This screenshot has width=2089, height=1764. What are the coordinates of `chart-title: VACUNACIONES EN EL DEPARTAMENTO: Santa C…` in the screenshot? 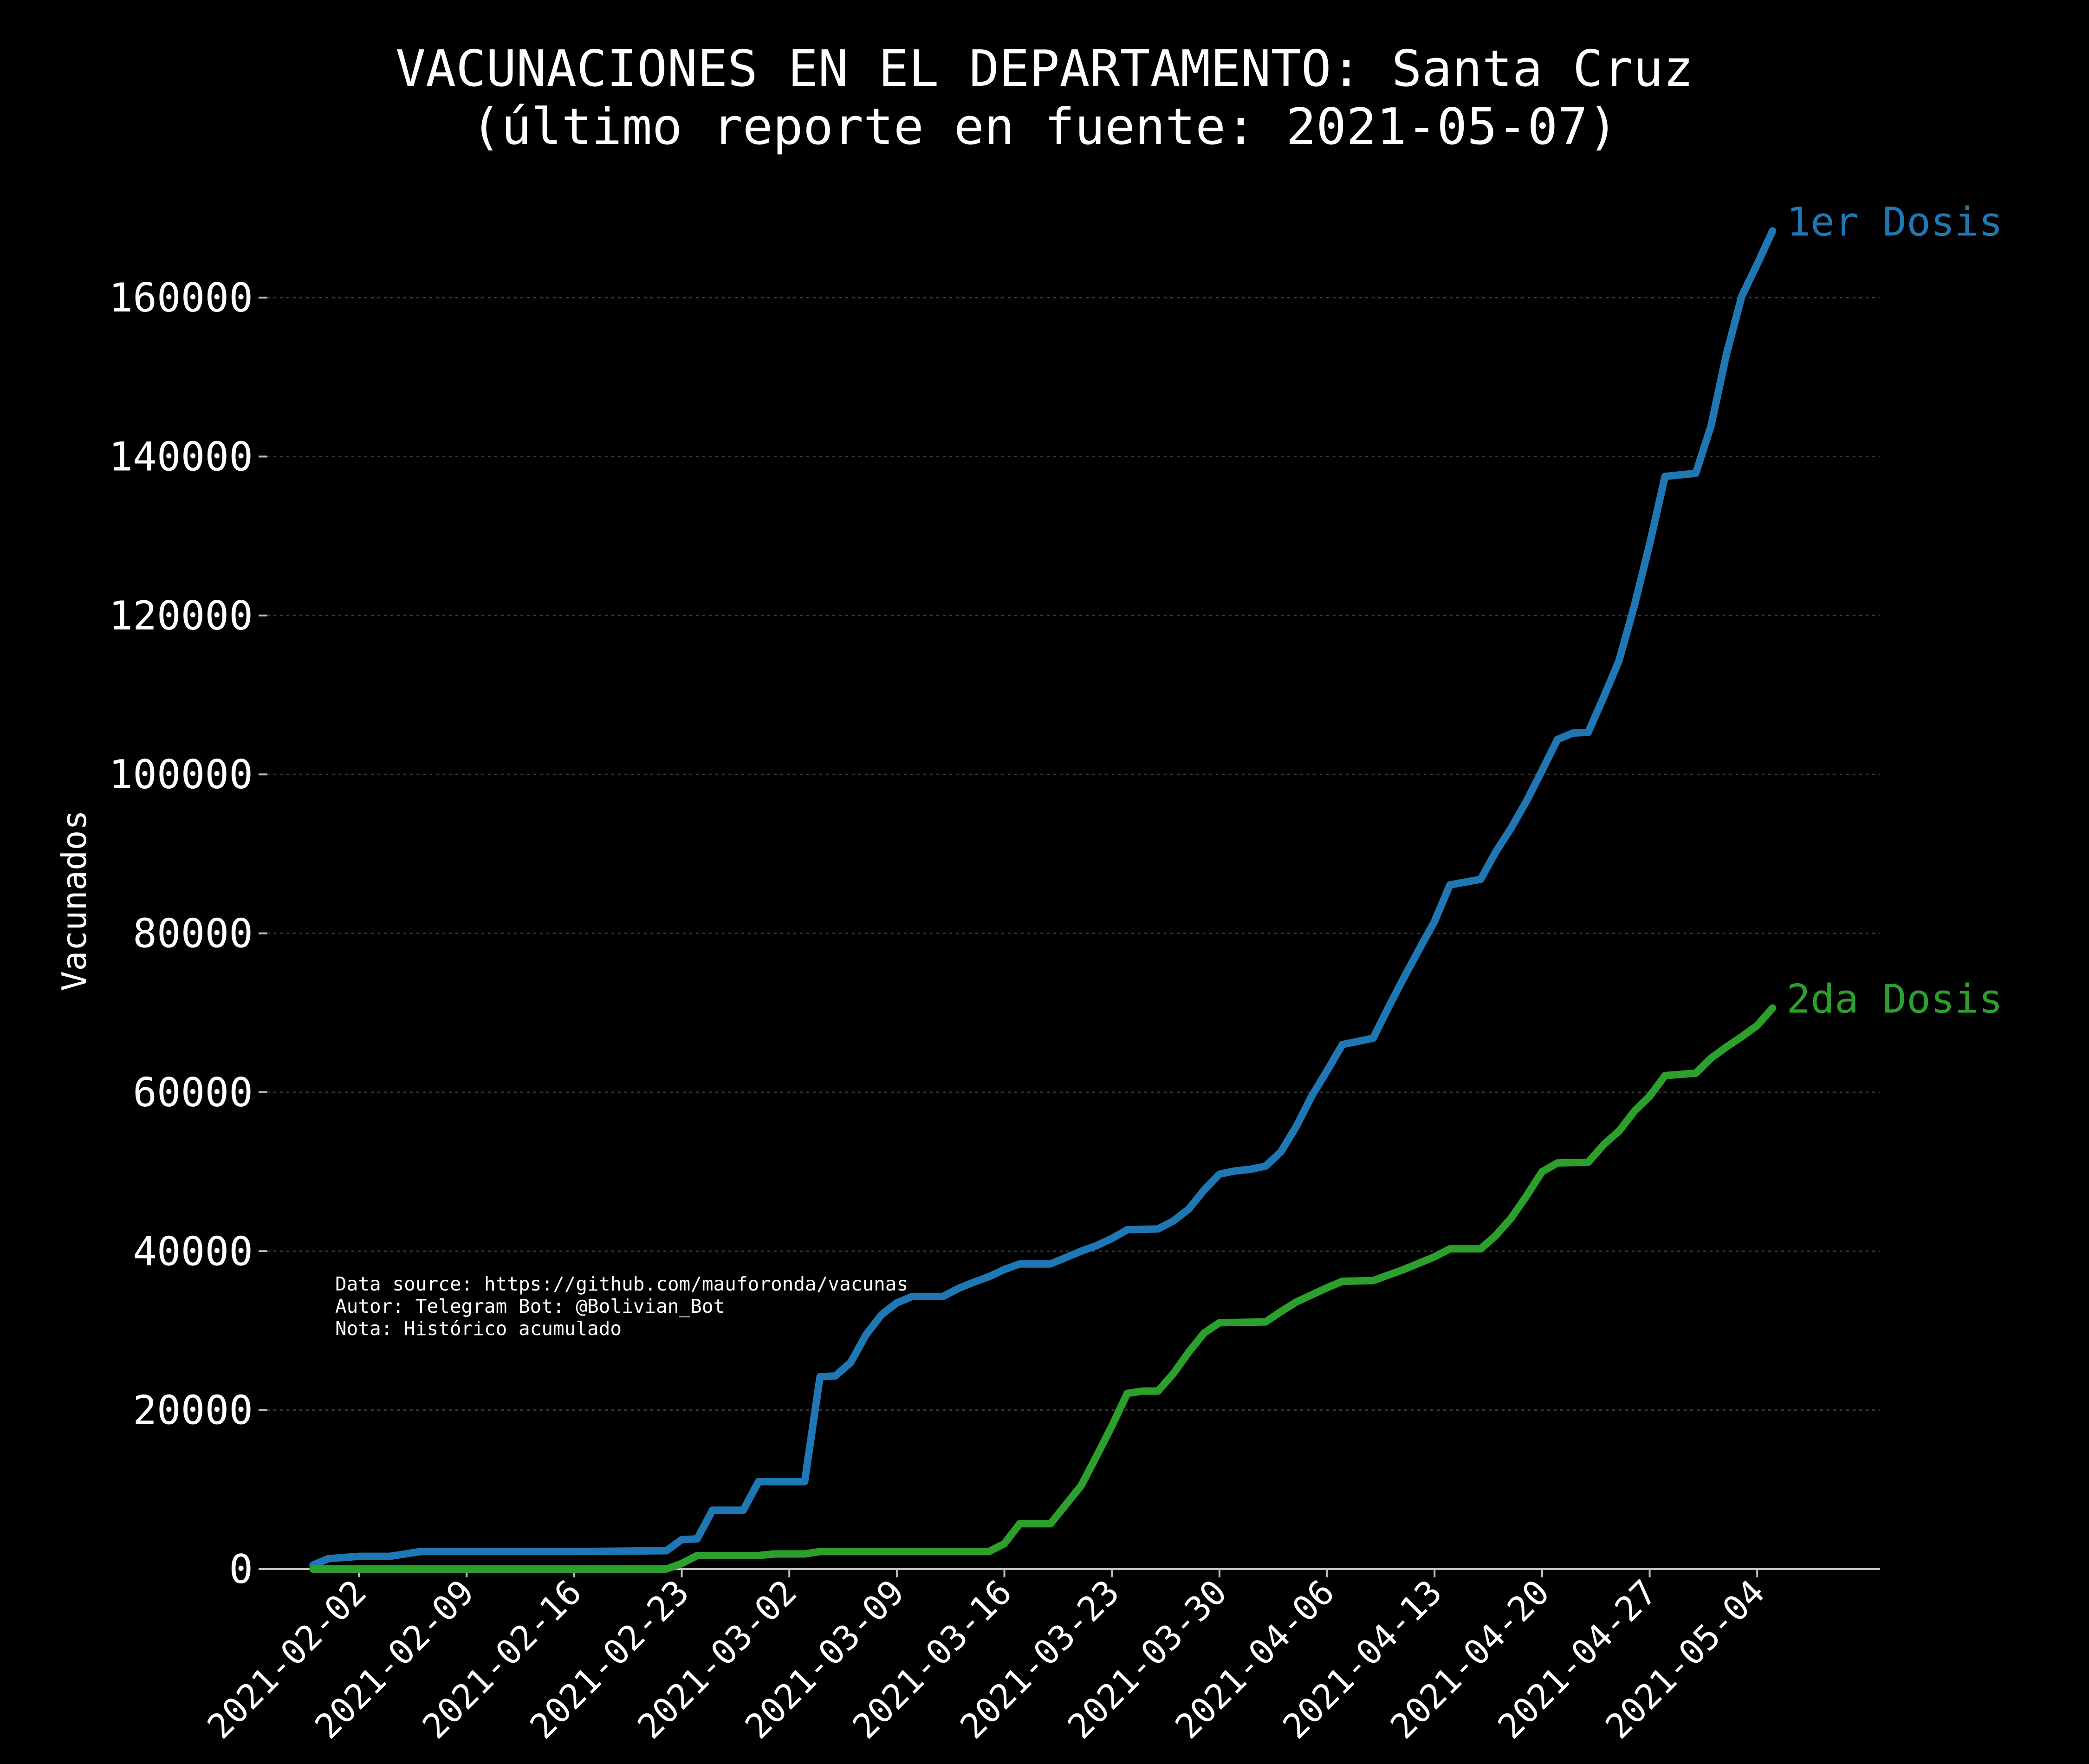 It's located at (1044, 69).